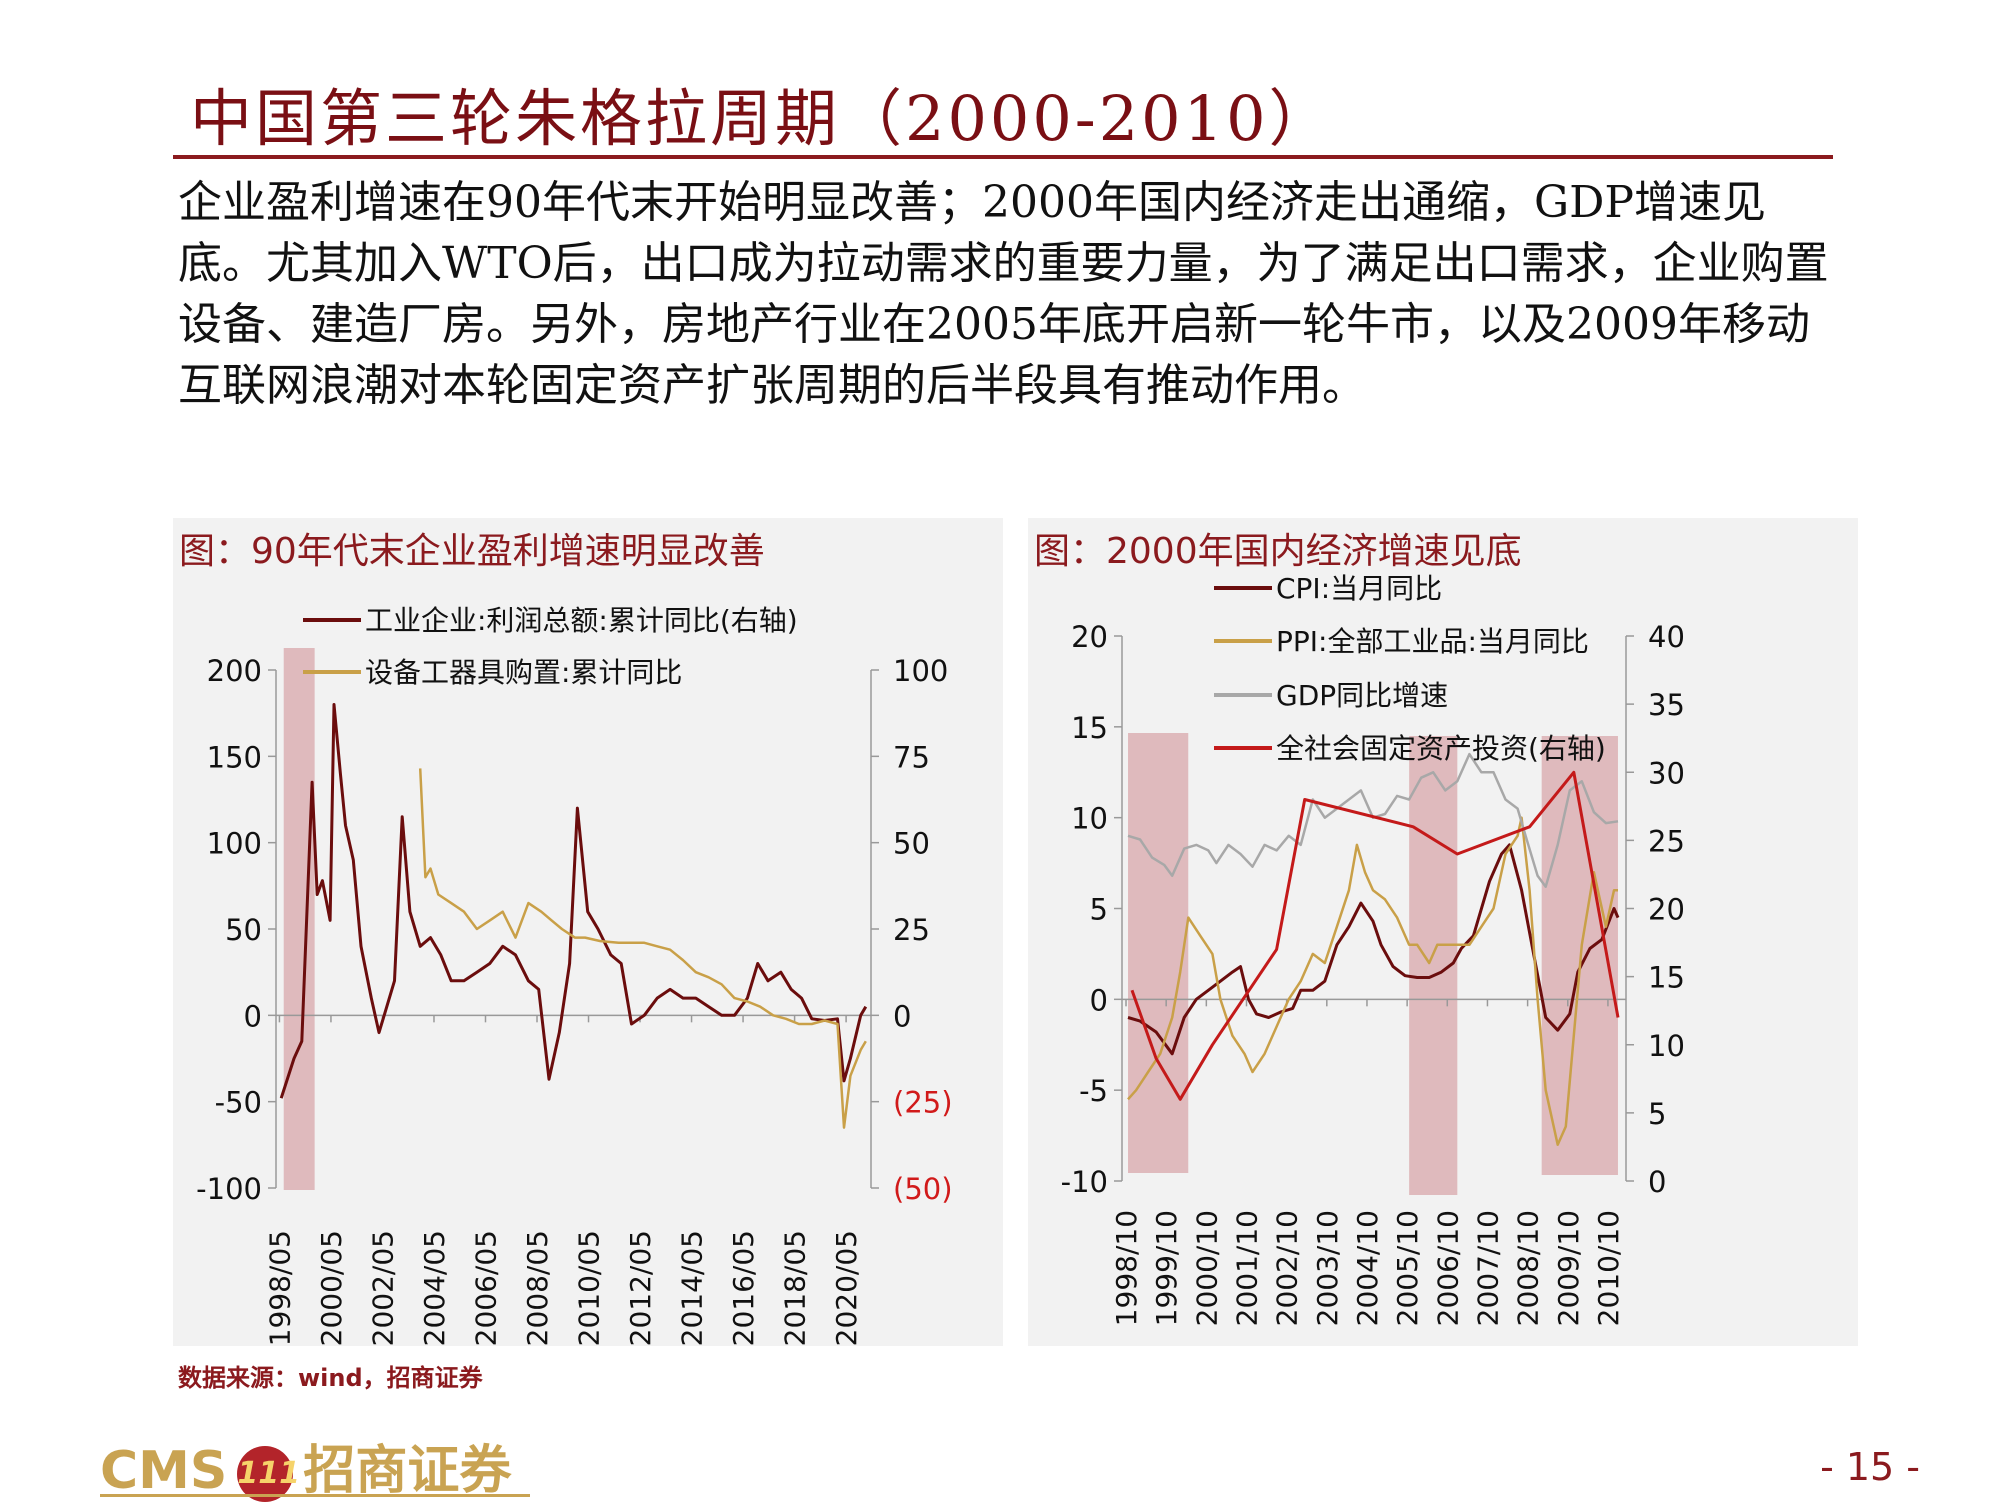 Image resolution: width=2000 pixels, height=1503 pixels. Describe the element at coordinates (234, 671) in the screenshot. I see `left-left-tick-label: 200` at that location.